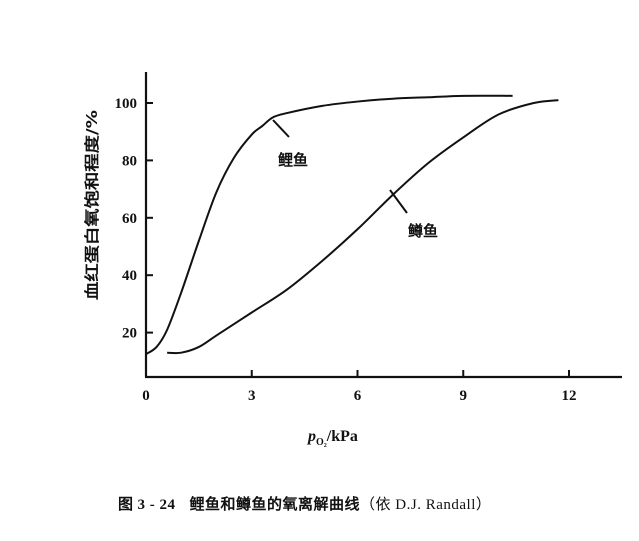 Image resolution: width=639 pixels, height=541 pixels. Describe the element at coordinates (129, 219) in the screenshot. I see `y-tick-label: 60` at that location.